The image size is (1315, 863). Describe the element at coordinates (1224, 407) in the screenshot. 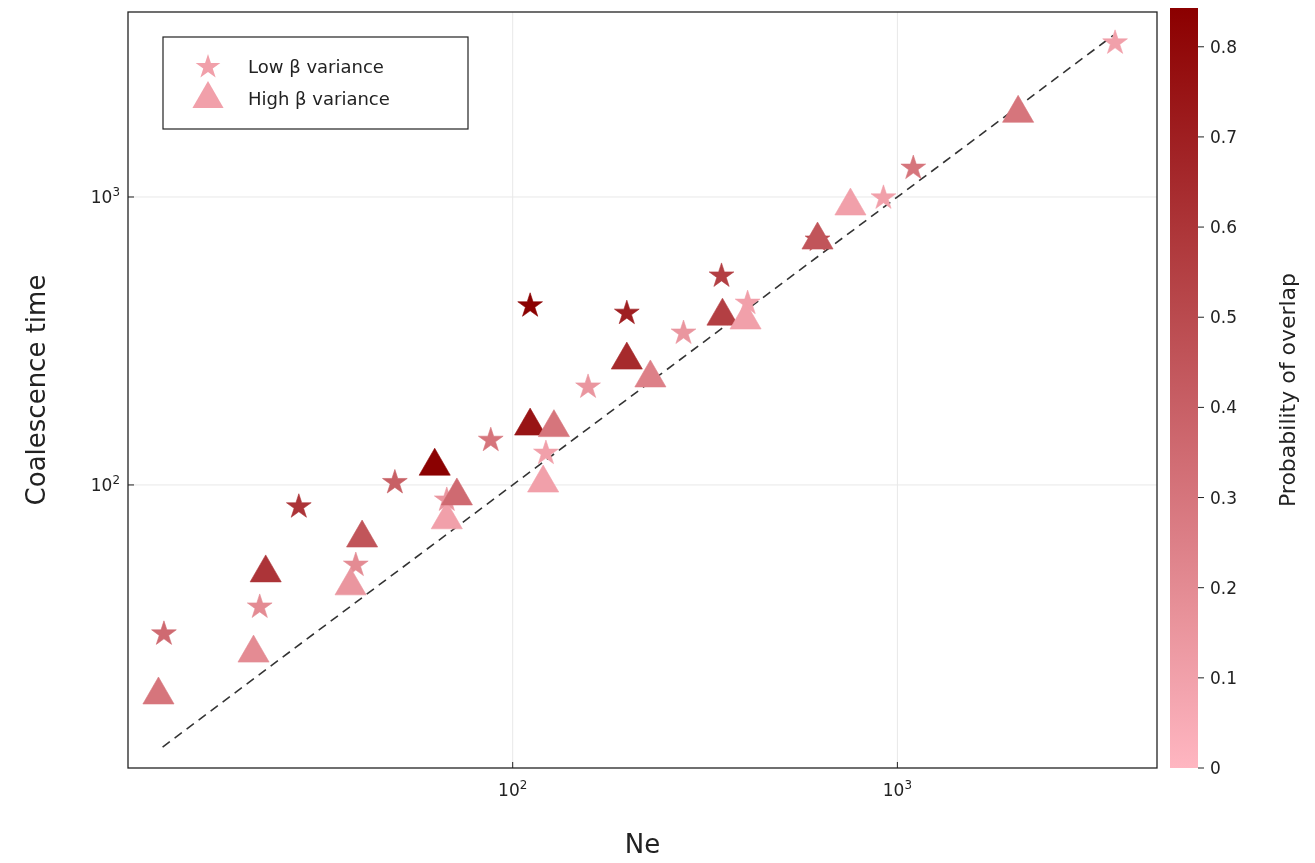

I see `color-bar-label: 0.4` at that location.